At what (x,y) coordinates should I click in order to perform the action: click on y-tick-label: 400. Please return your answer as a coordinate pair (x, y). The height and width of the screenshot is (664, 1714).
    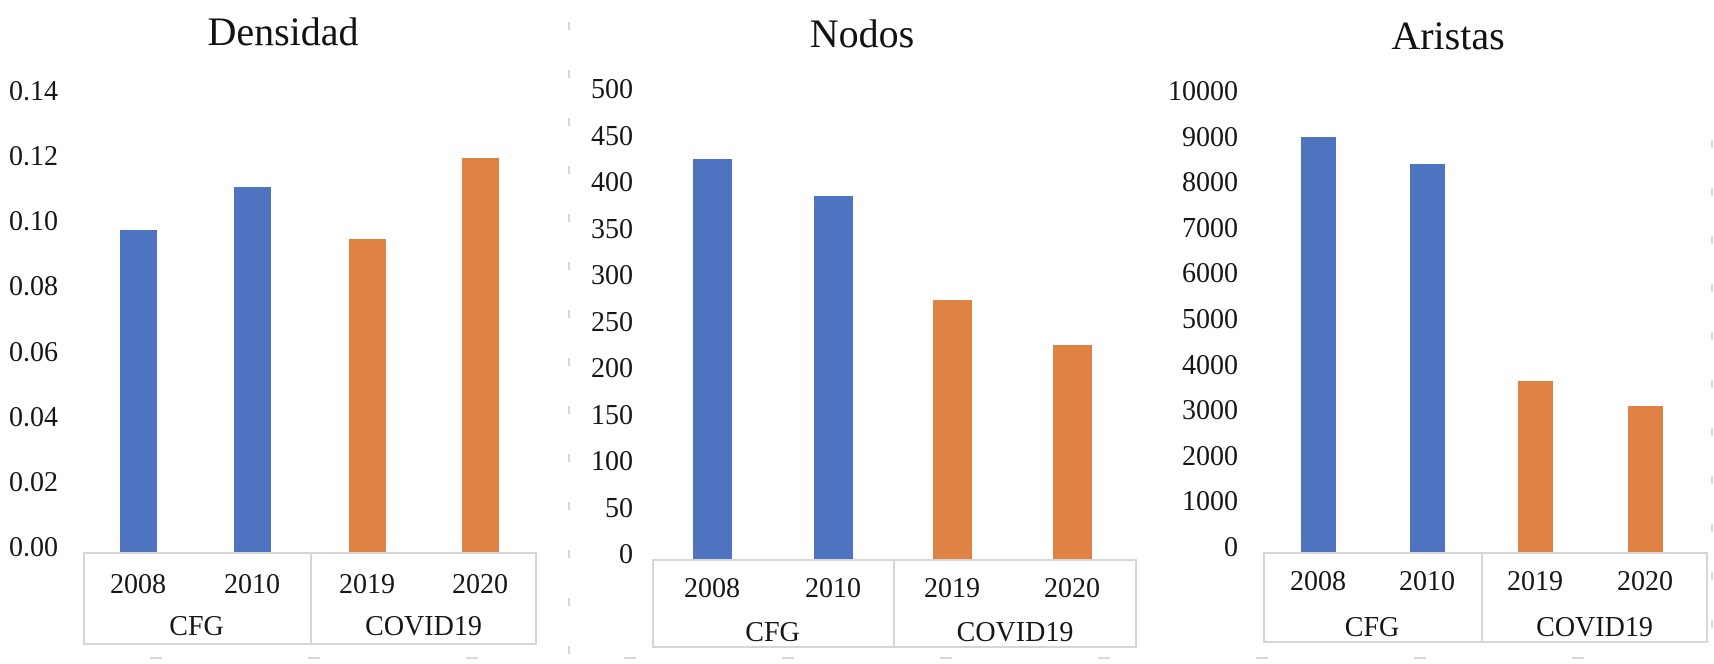
    Looking at the image, I should click on (612, 182).